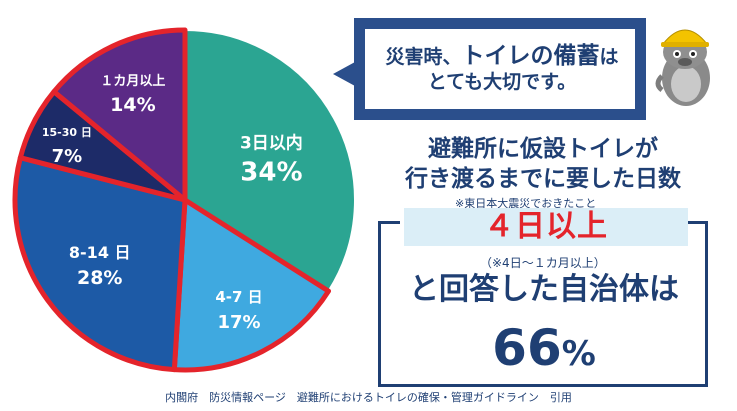 The width and height of the screenshot is (737, 411). I want to click on speech-bubble-tail, so click(344, 74).